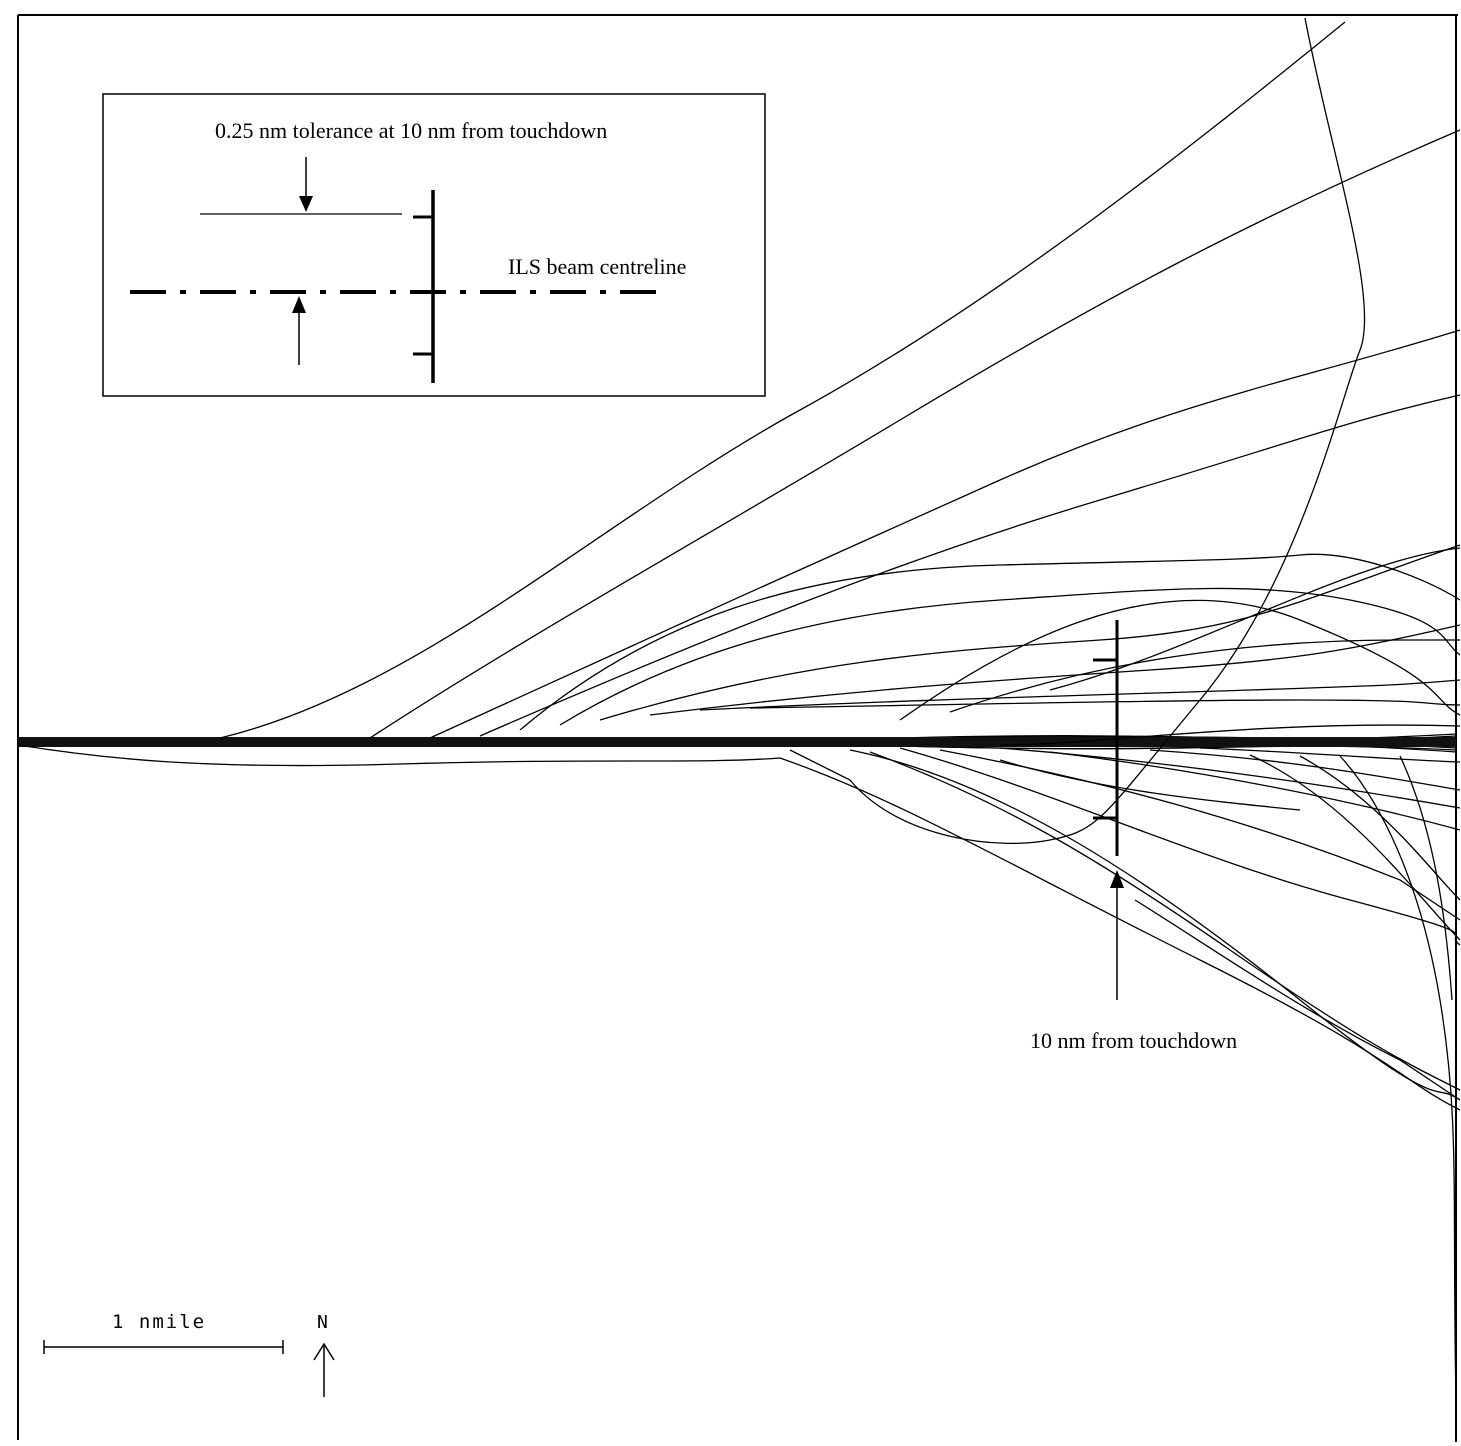  What do you see at coordinates (1117, 935) in the screenshot?
I see `checkpoint-arrow` at bounding box center [1117, 935].